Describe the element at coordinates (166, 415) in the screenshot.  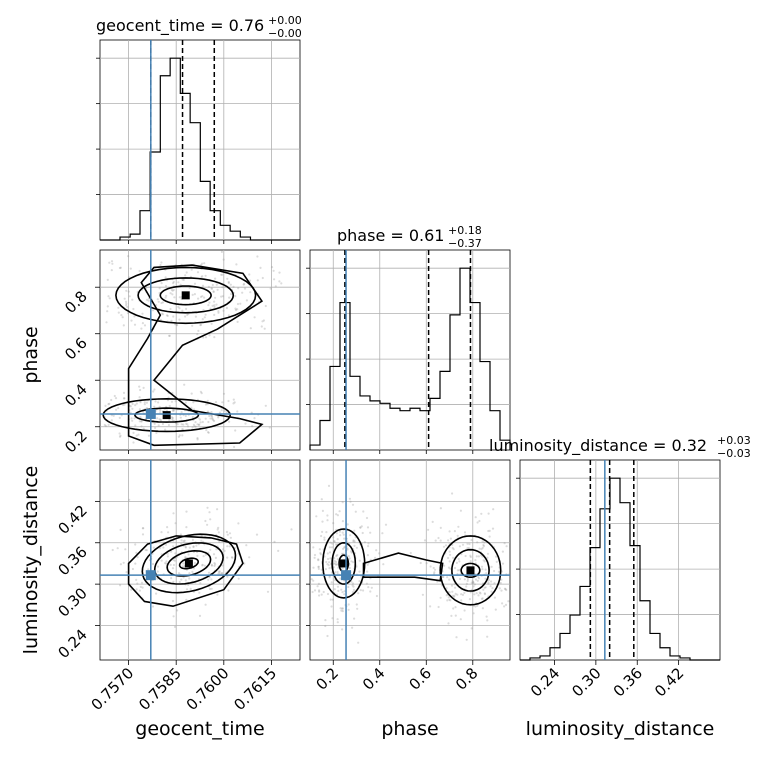
I see `density-peak` at that location.